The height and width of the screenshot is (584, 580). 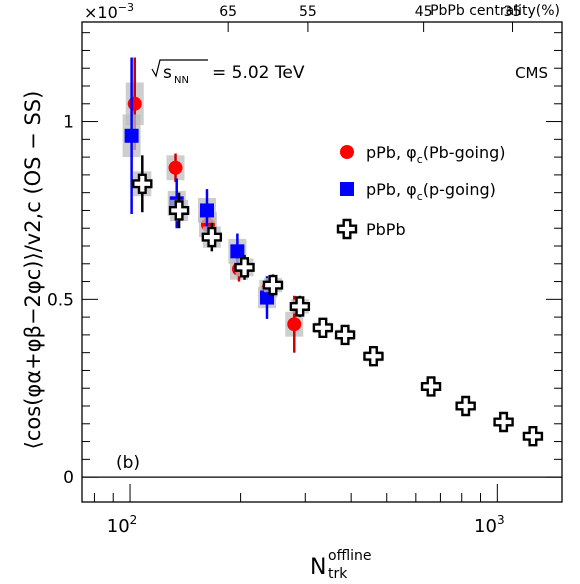 I want to click on y-tick-label: 1, so click(x=68, y=123).